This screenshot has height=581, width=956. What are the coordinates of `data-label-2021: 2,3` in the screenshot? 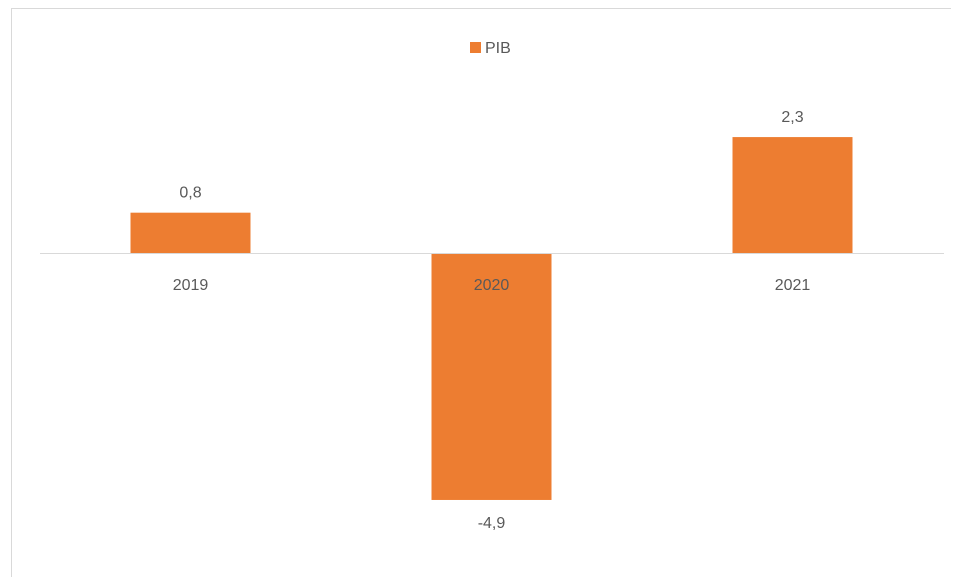 It's located at (792, 117).